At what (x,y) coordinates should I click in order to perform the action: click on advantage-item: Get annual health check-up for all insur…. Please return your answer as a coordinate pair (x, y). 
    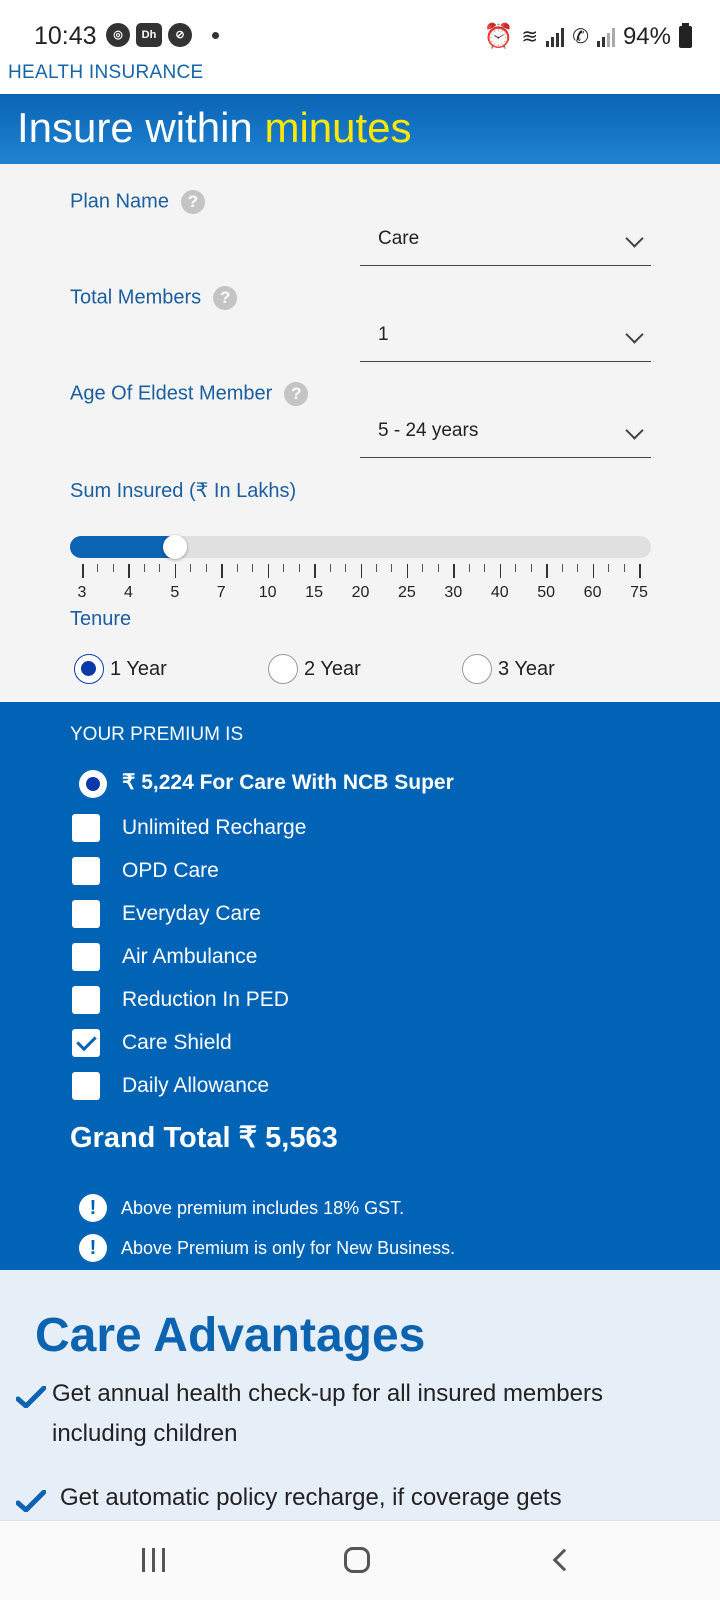
    Looking at the image, I should click on (327, 1413).